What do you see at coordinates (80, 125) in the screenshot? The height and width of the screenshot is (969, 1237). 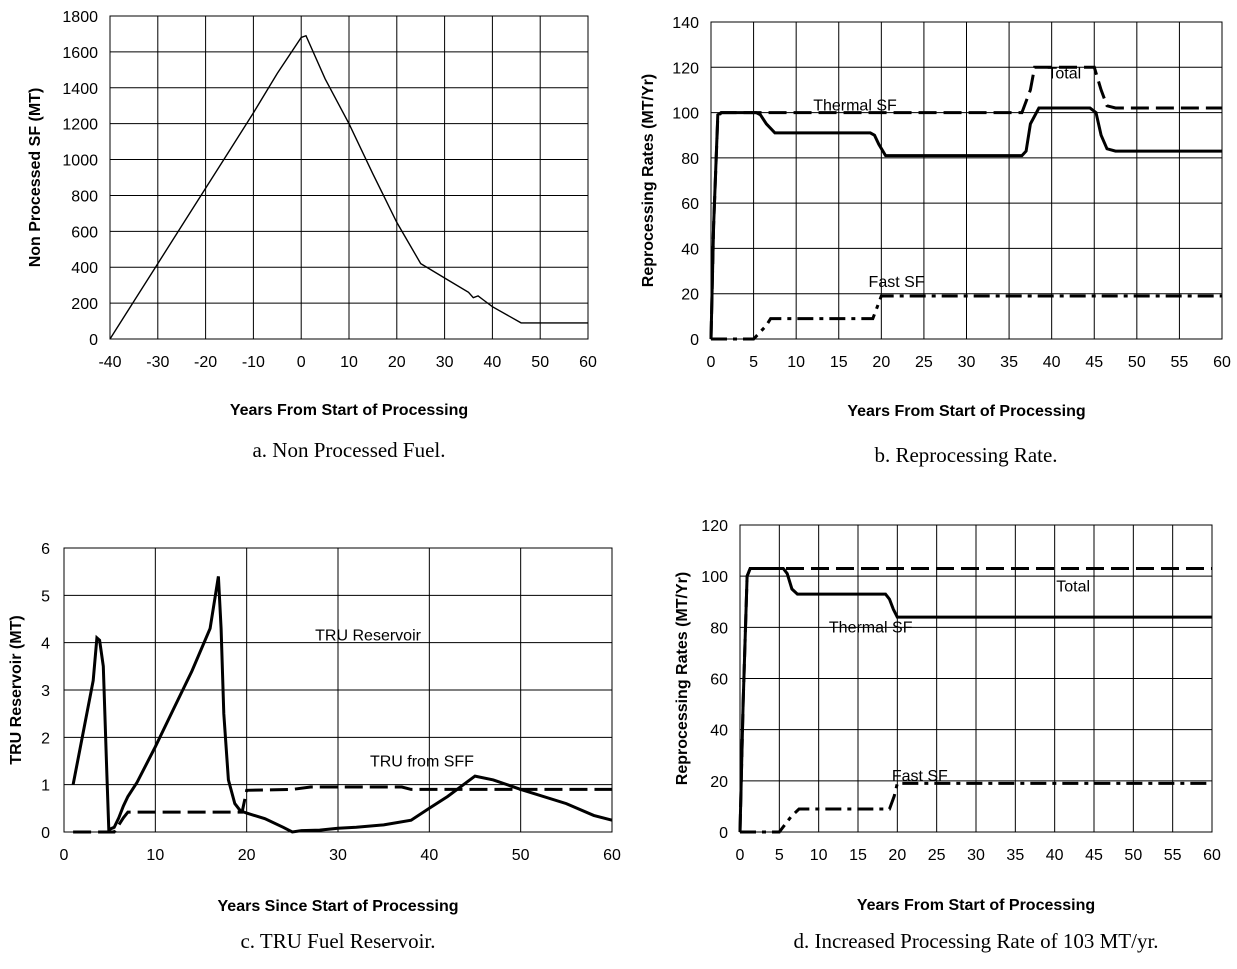 I see `y-tick-label: 1200` at bounding box center [80, 125].